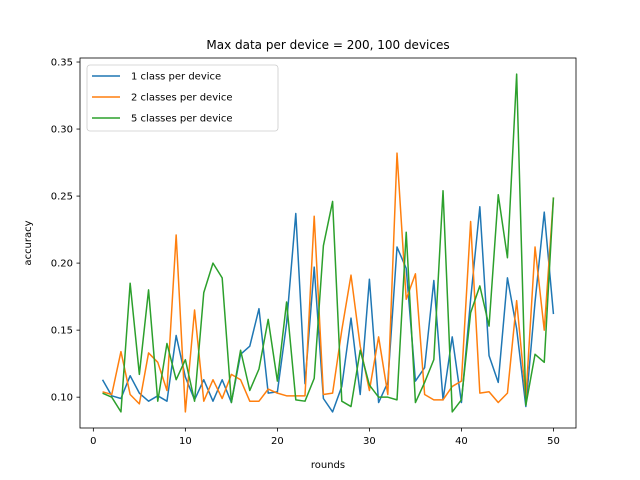  Describe the element at coordinates (182, 119) in the screenshot. I see `legend-label-3: 5 classes per device` at that location.